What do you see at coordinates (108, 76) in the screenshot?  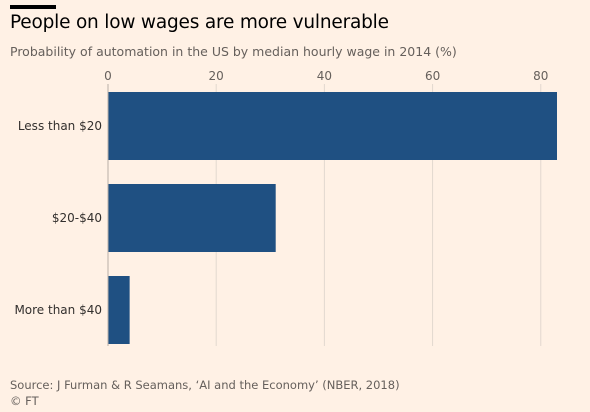 I see `x-tick-label-0: 0` at bounding box center [108, 76].